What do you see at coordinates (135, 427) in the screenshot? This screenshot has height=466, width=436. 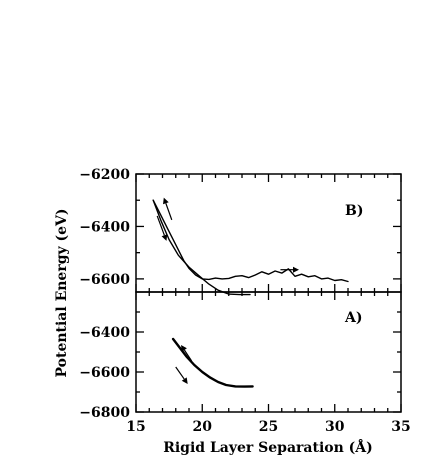 I see `x-tick-label: 15` at bounding box center [135, 427].